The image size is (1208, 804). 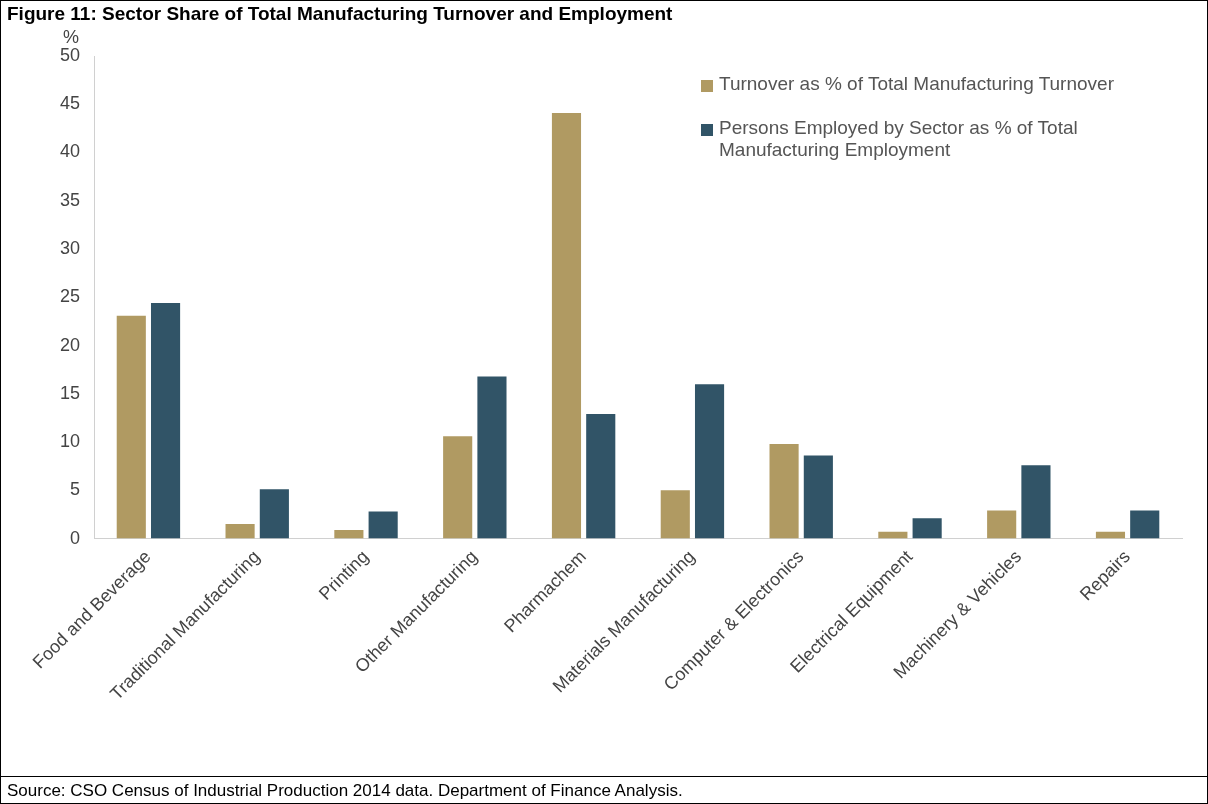 What do you see at coordinates (70, 199) in the screenshot?
I see `y-tick-label: 35` at bounding box center [70, 199].